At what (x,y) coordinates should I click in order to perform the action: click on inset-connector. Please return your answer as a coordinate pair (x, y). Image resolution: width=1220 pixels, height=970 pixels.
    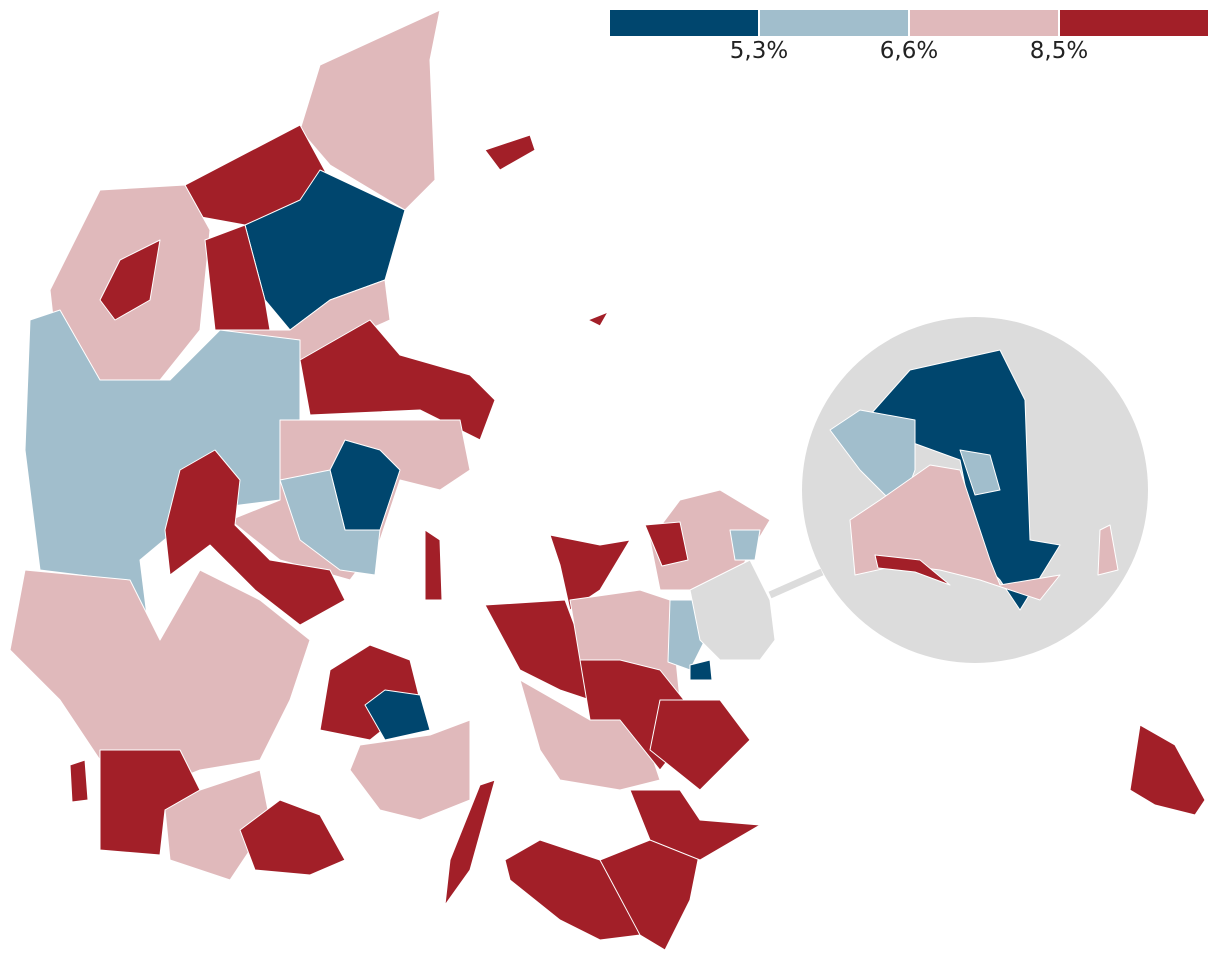
    Looking at the image, I should click on (796, 583).